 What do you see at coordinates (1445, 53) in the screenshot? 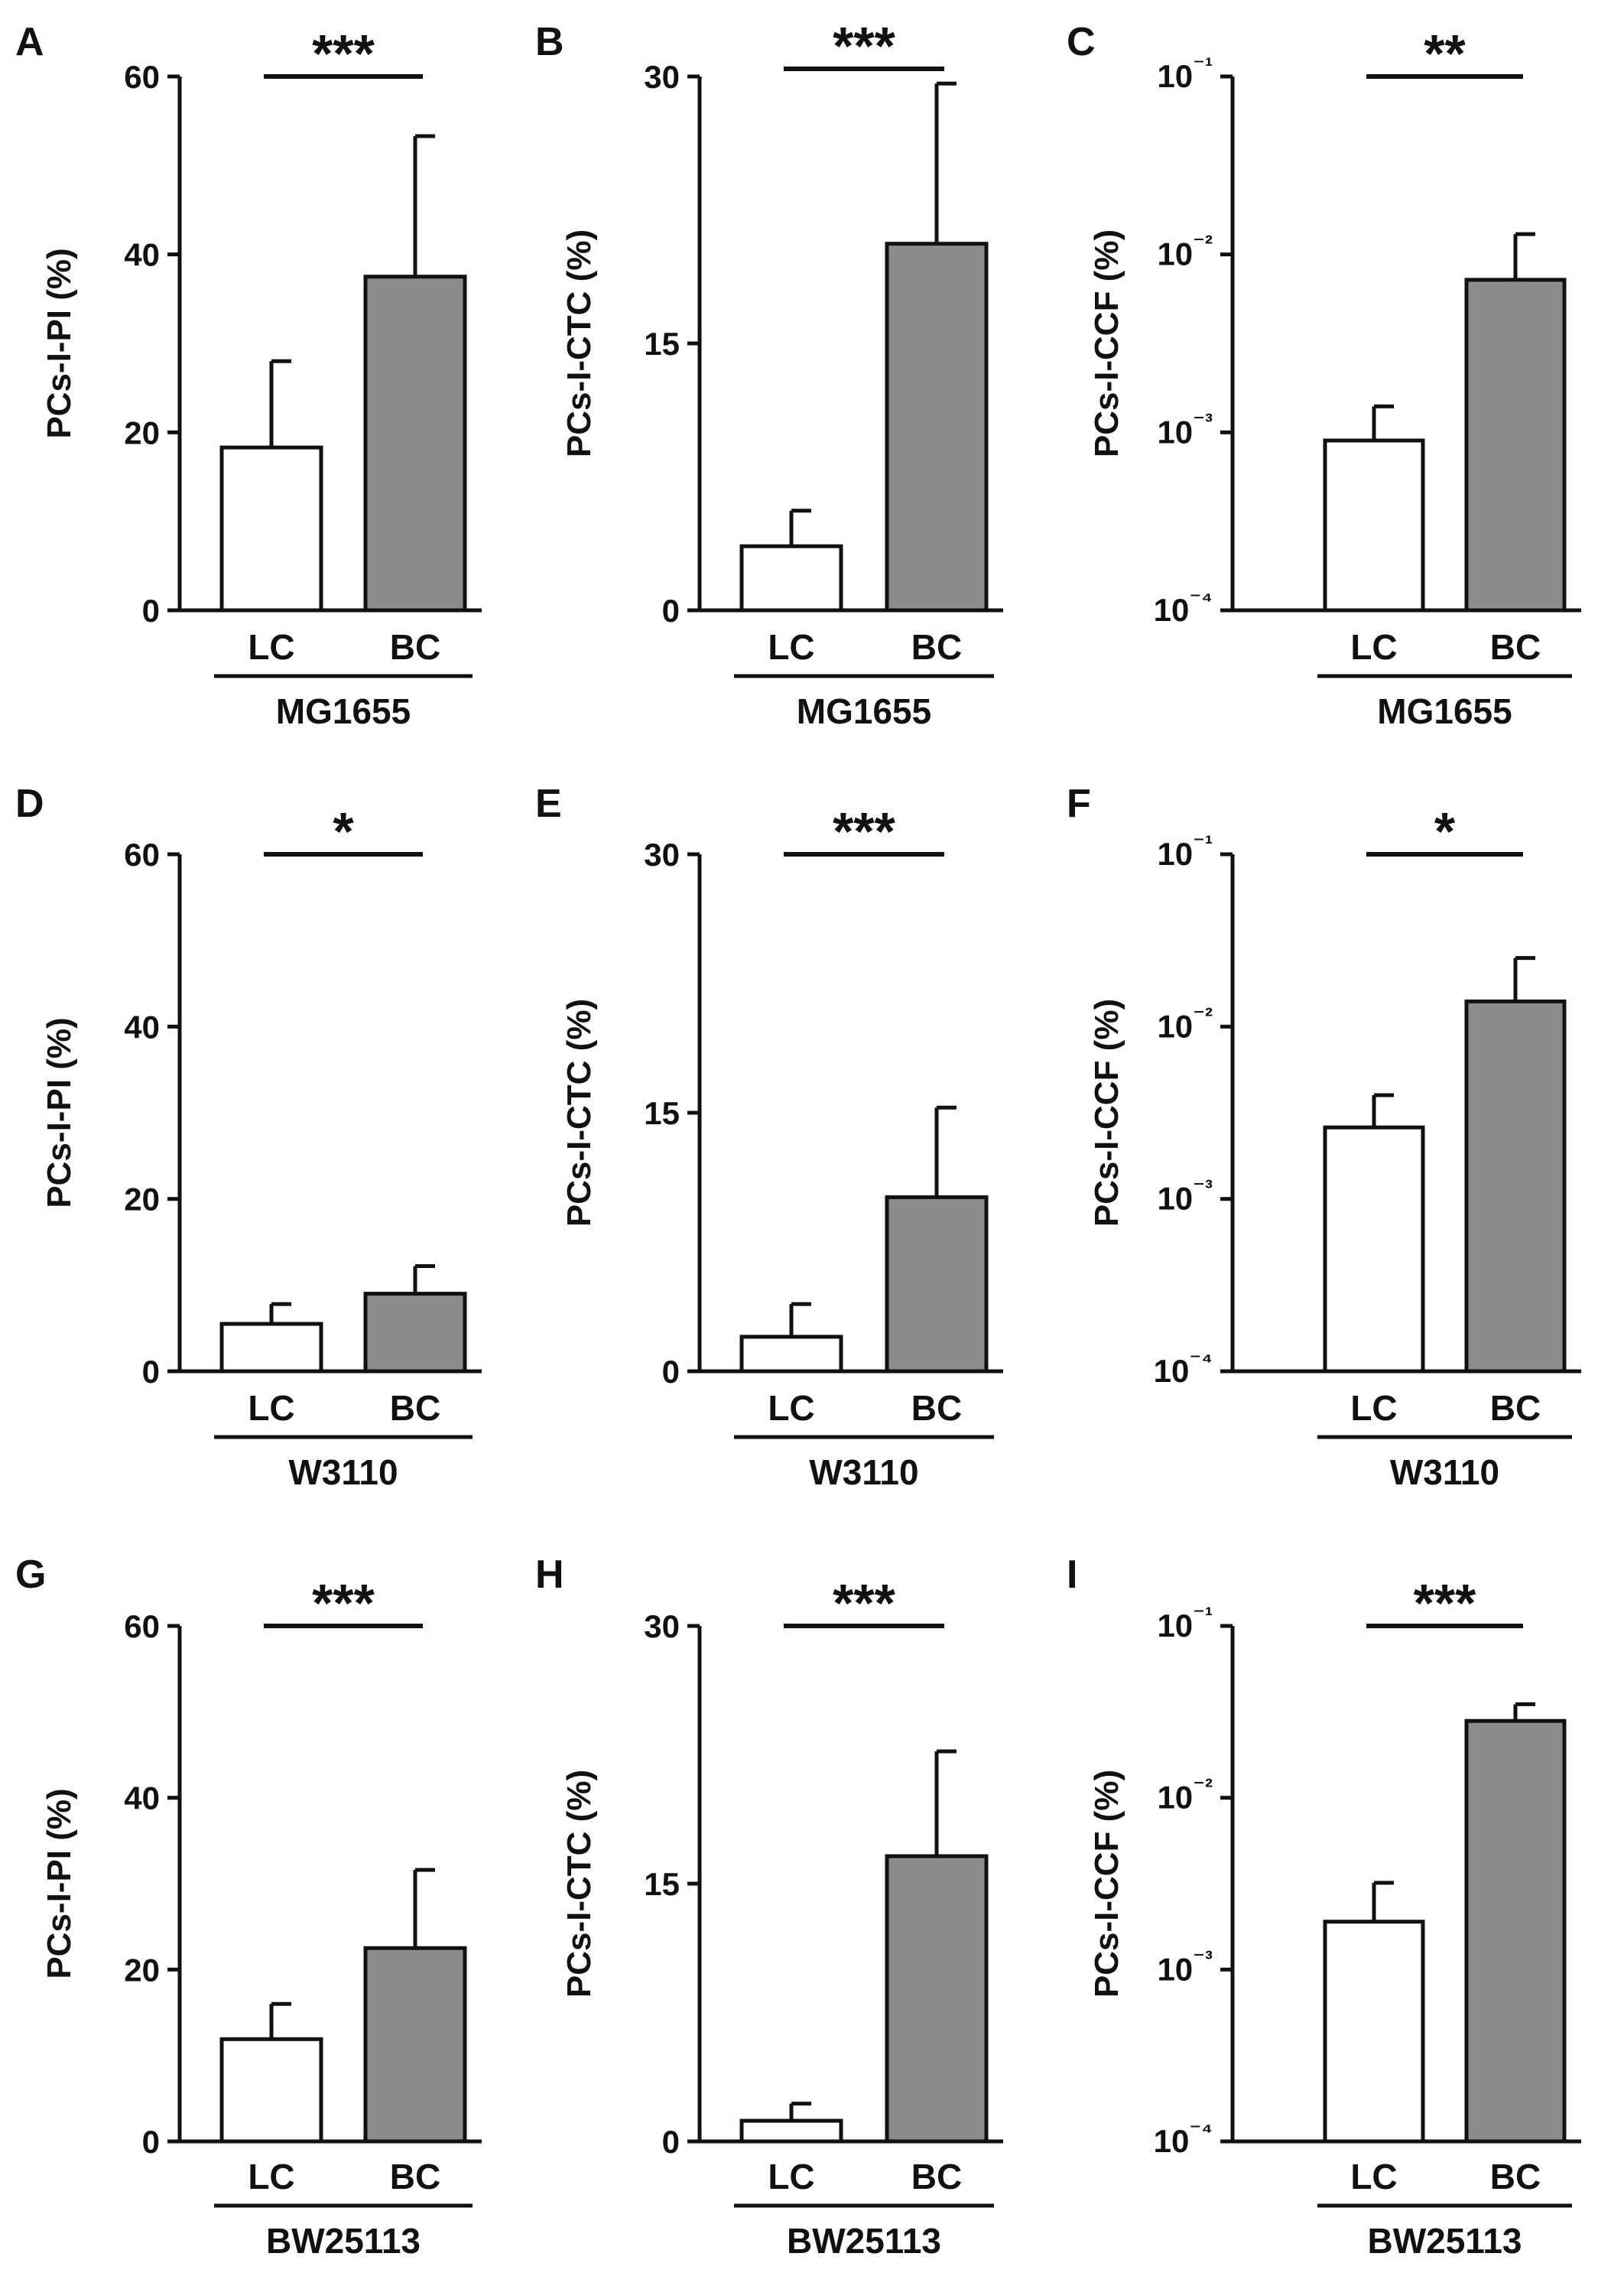
I see `significance-stars: **` at bounding box center [1445, 53].